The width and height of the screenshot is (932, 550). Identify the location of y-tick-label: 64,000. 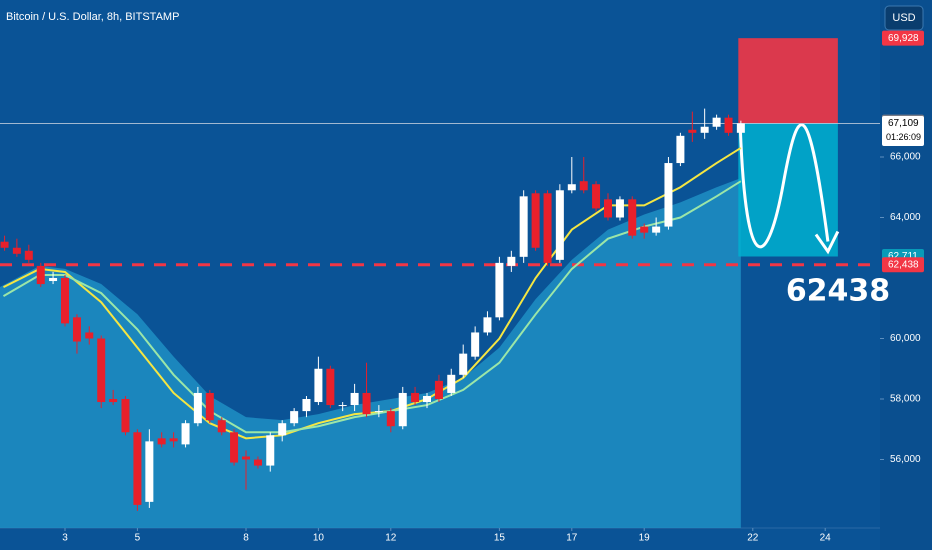
(905, 217).